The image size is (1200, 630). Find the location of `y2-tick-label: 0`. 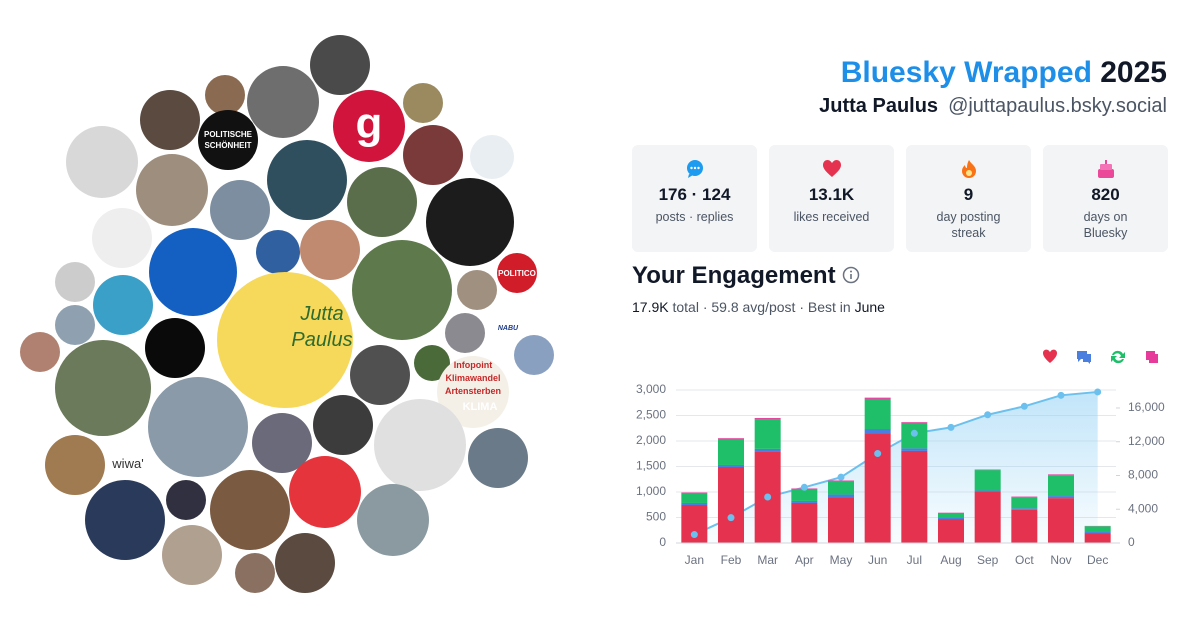

y2-tick-label: 0 is located at coordinates (1131, 542).